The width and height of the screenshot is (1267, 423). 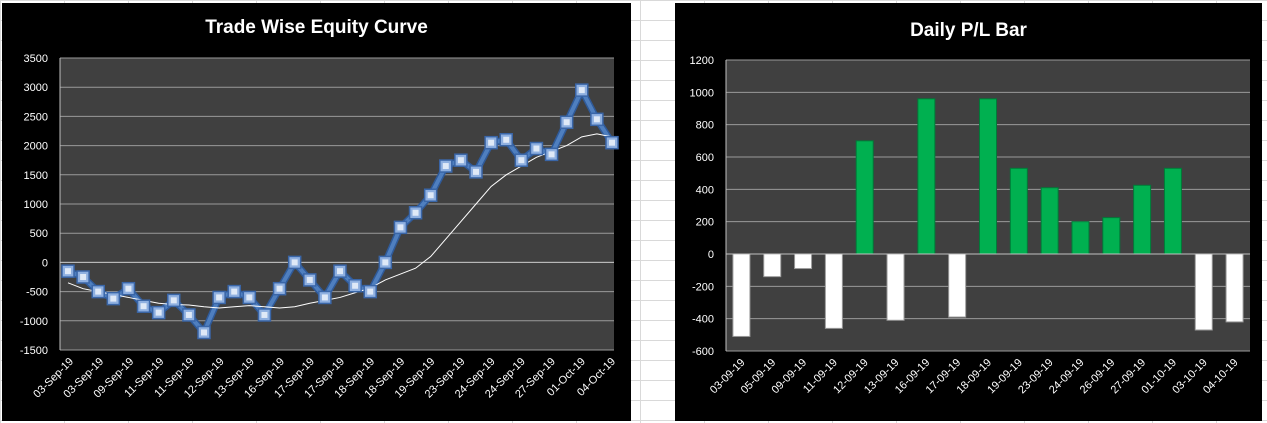 What do you see at coordinates (36, 176) in the screenshot?
I see `y-tick-label: 1500` at bounding box center [36, 176].